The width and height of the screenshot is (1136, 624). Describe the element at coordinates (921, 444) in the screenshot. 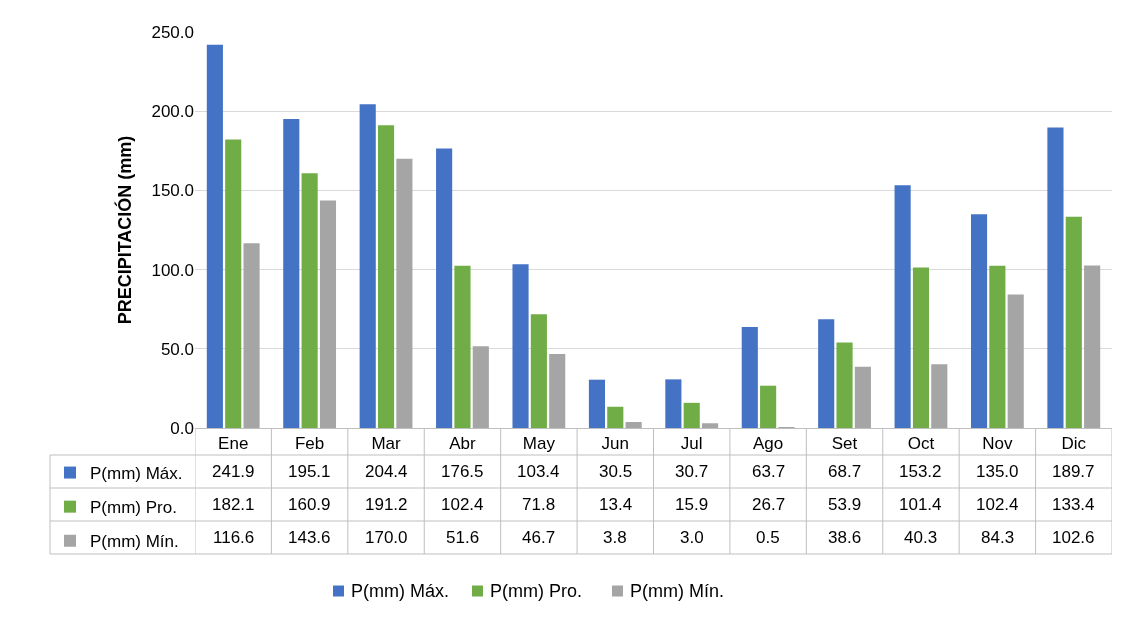

I see `x-tick-label: Oct` at that location.